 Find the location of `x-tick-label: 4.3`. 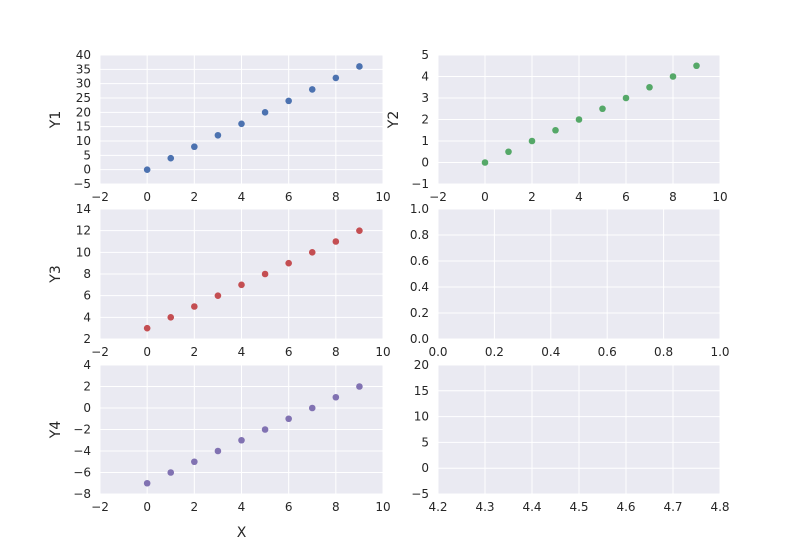

x-tick-label: 4.3 is located at coordinates (484, 507).